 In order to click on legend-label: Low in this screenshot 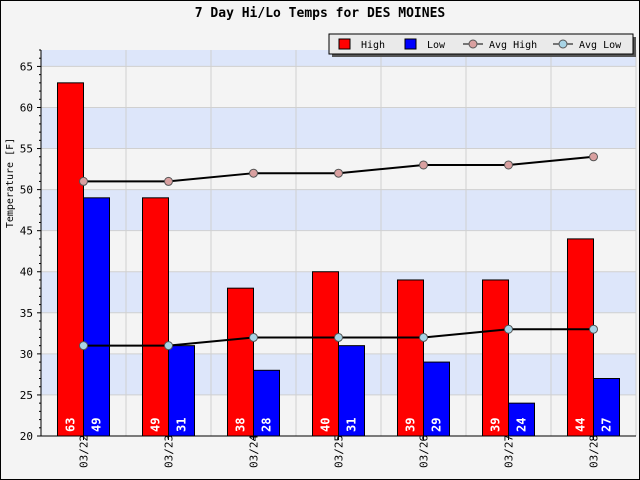, I will do `click(436, 45)`.